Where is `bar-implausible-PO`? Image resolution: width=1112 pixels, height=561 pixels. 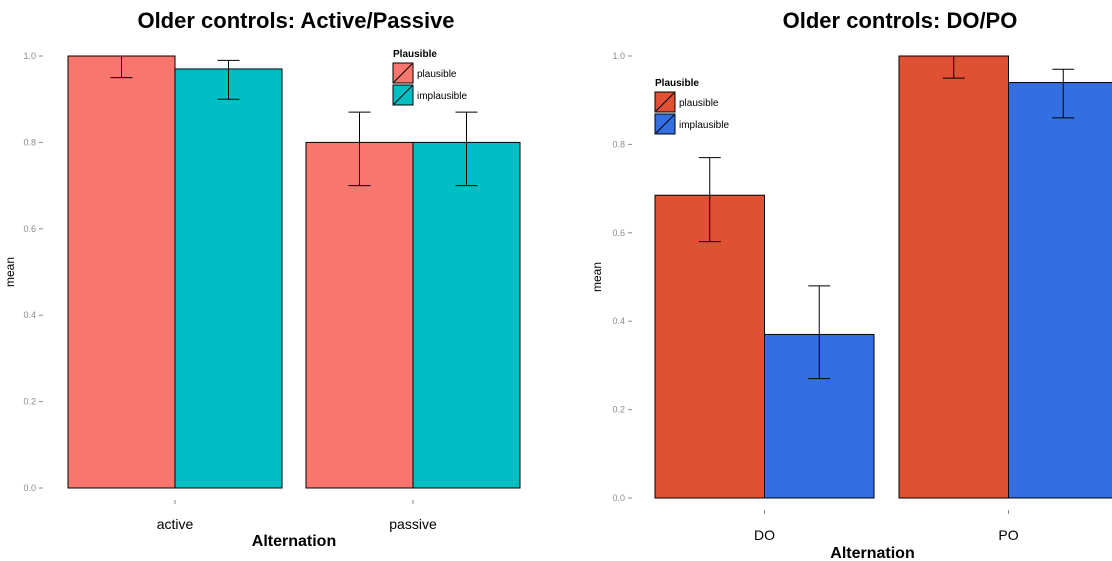
bar-implausible-PO is located at coordinates (1060, 290).